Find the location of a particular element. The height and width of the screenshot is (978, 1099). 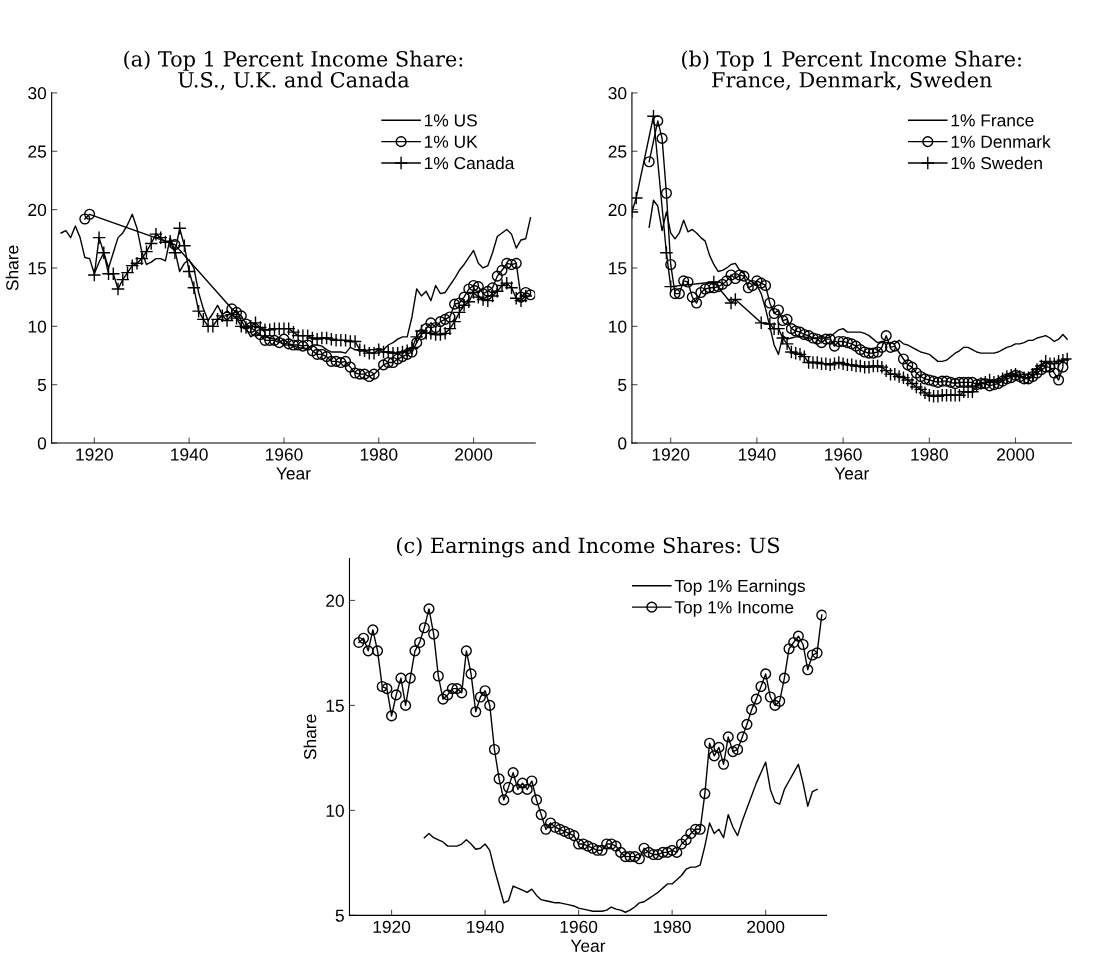

legend-label: 1% Sweden is located at coordinates (996, 163).